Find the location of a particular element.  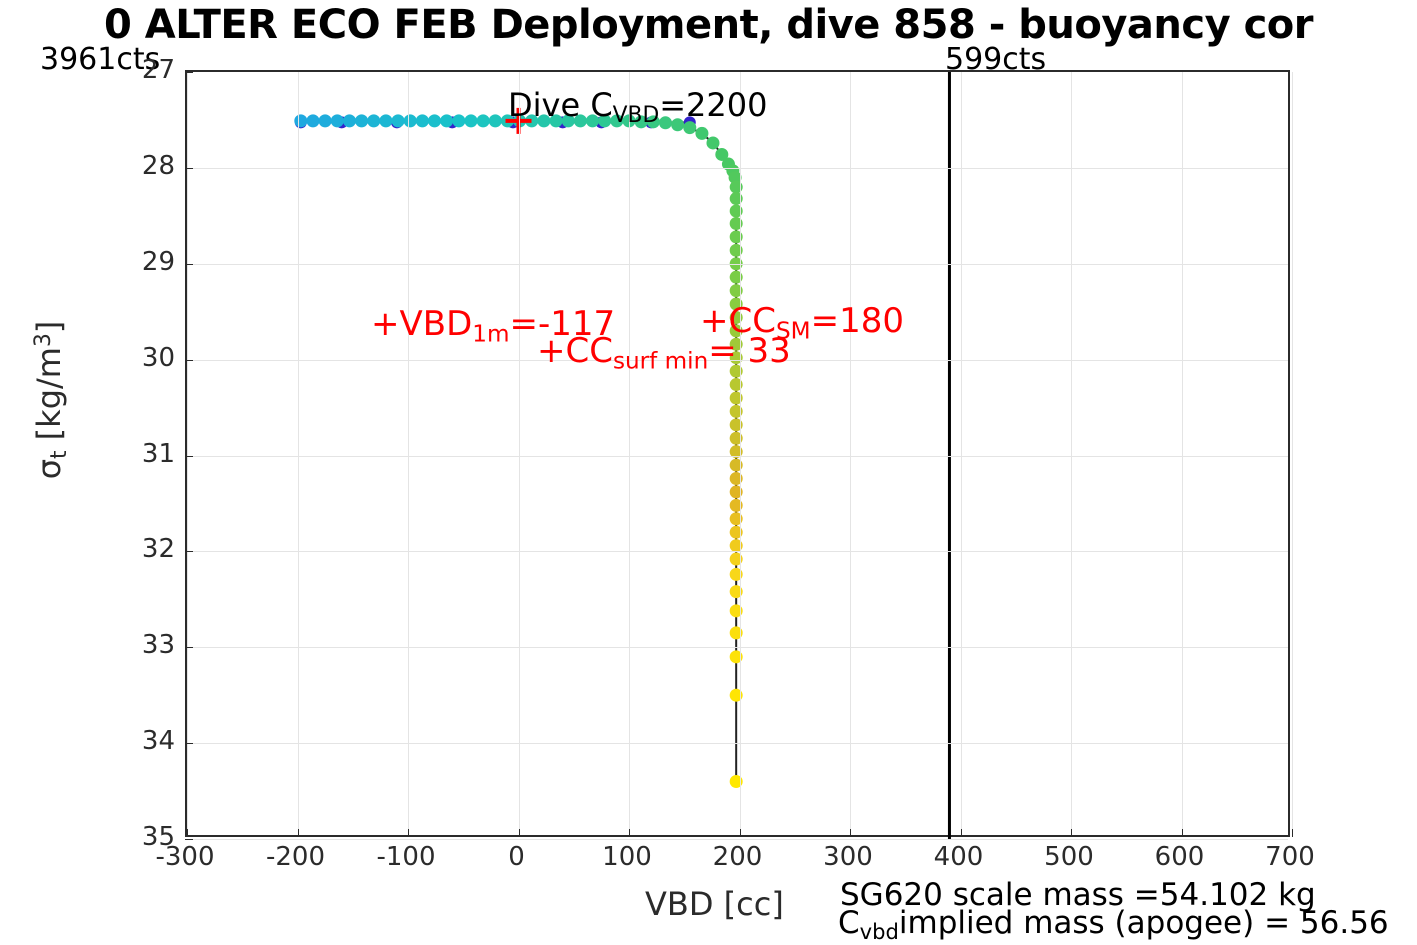

note-scale-mass: SG620 scale mass =54.102 kg is located at coordinates (1078, 895).